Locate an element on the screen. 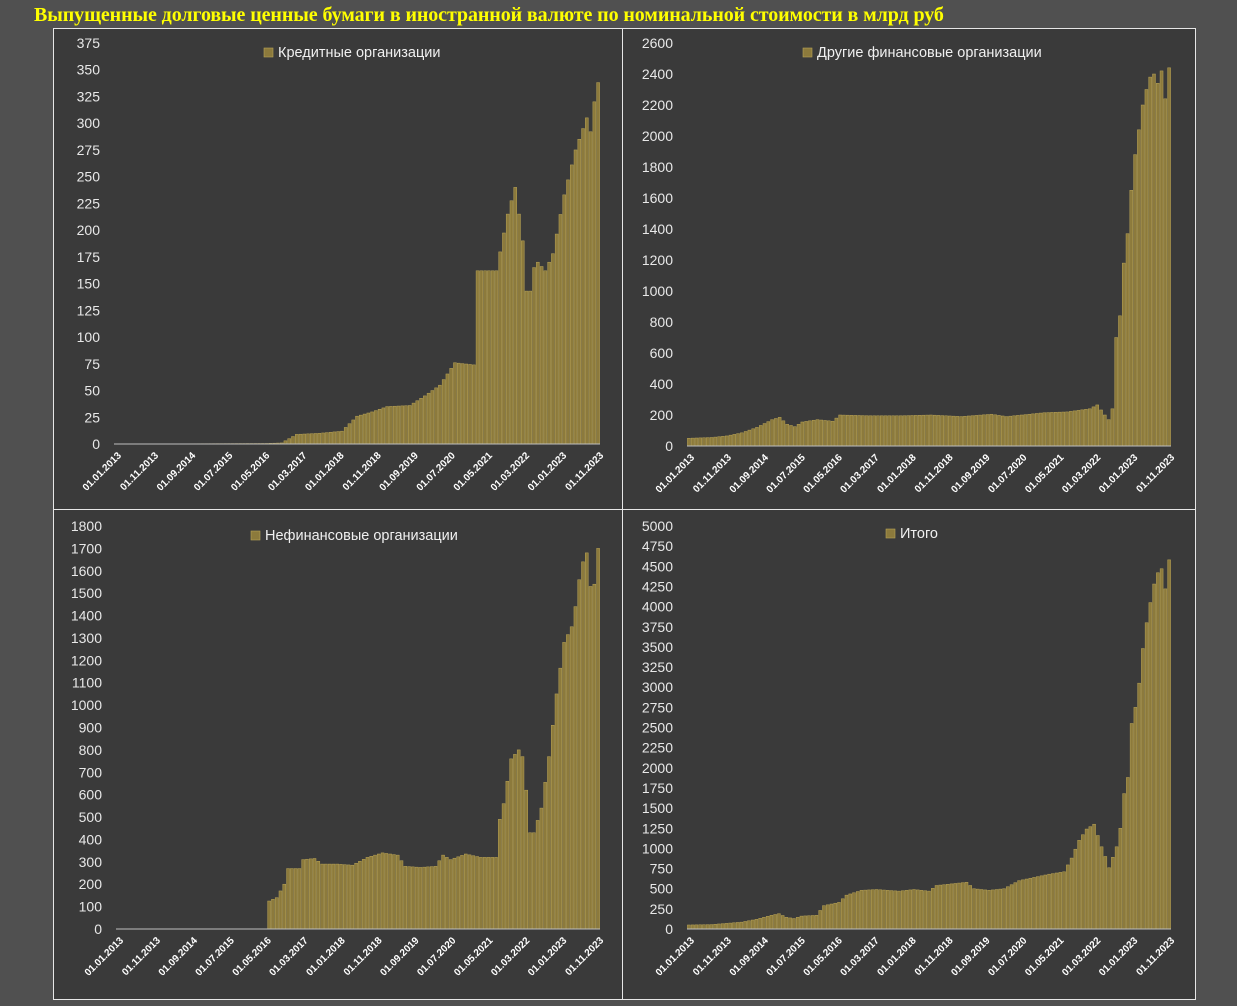 This screenshot has width=1237, height=1006. bars is located at coordinates (433, 739).